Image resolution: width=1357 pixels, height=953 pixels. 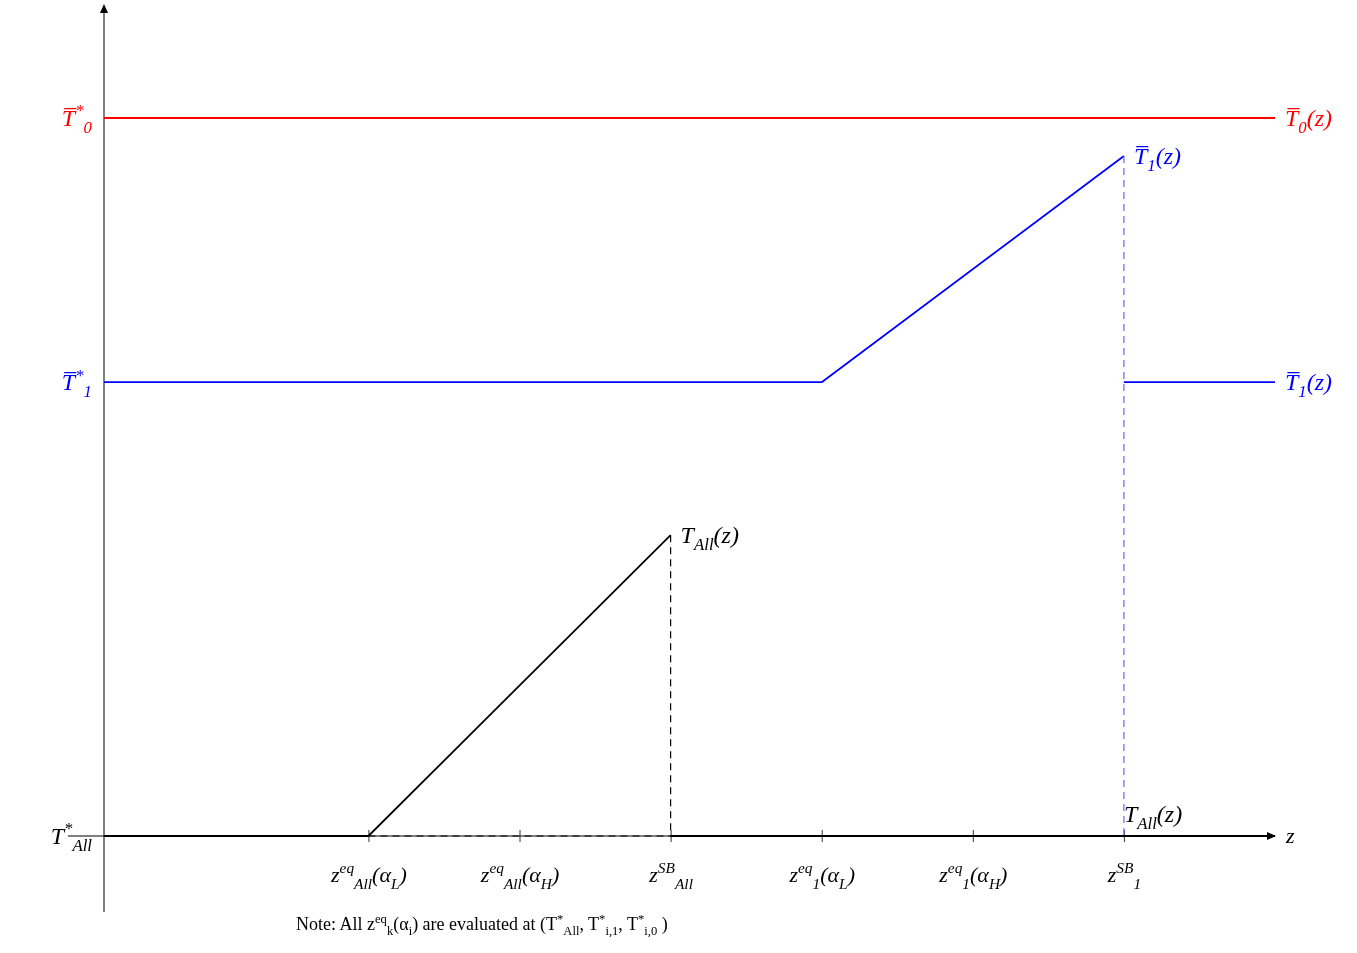 I want to click on x-tick-label: z$^{eq}$$_{All}$(α$_{L}$), so click(x=368, y=875).